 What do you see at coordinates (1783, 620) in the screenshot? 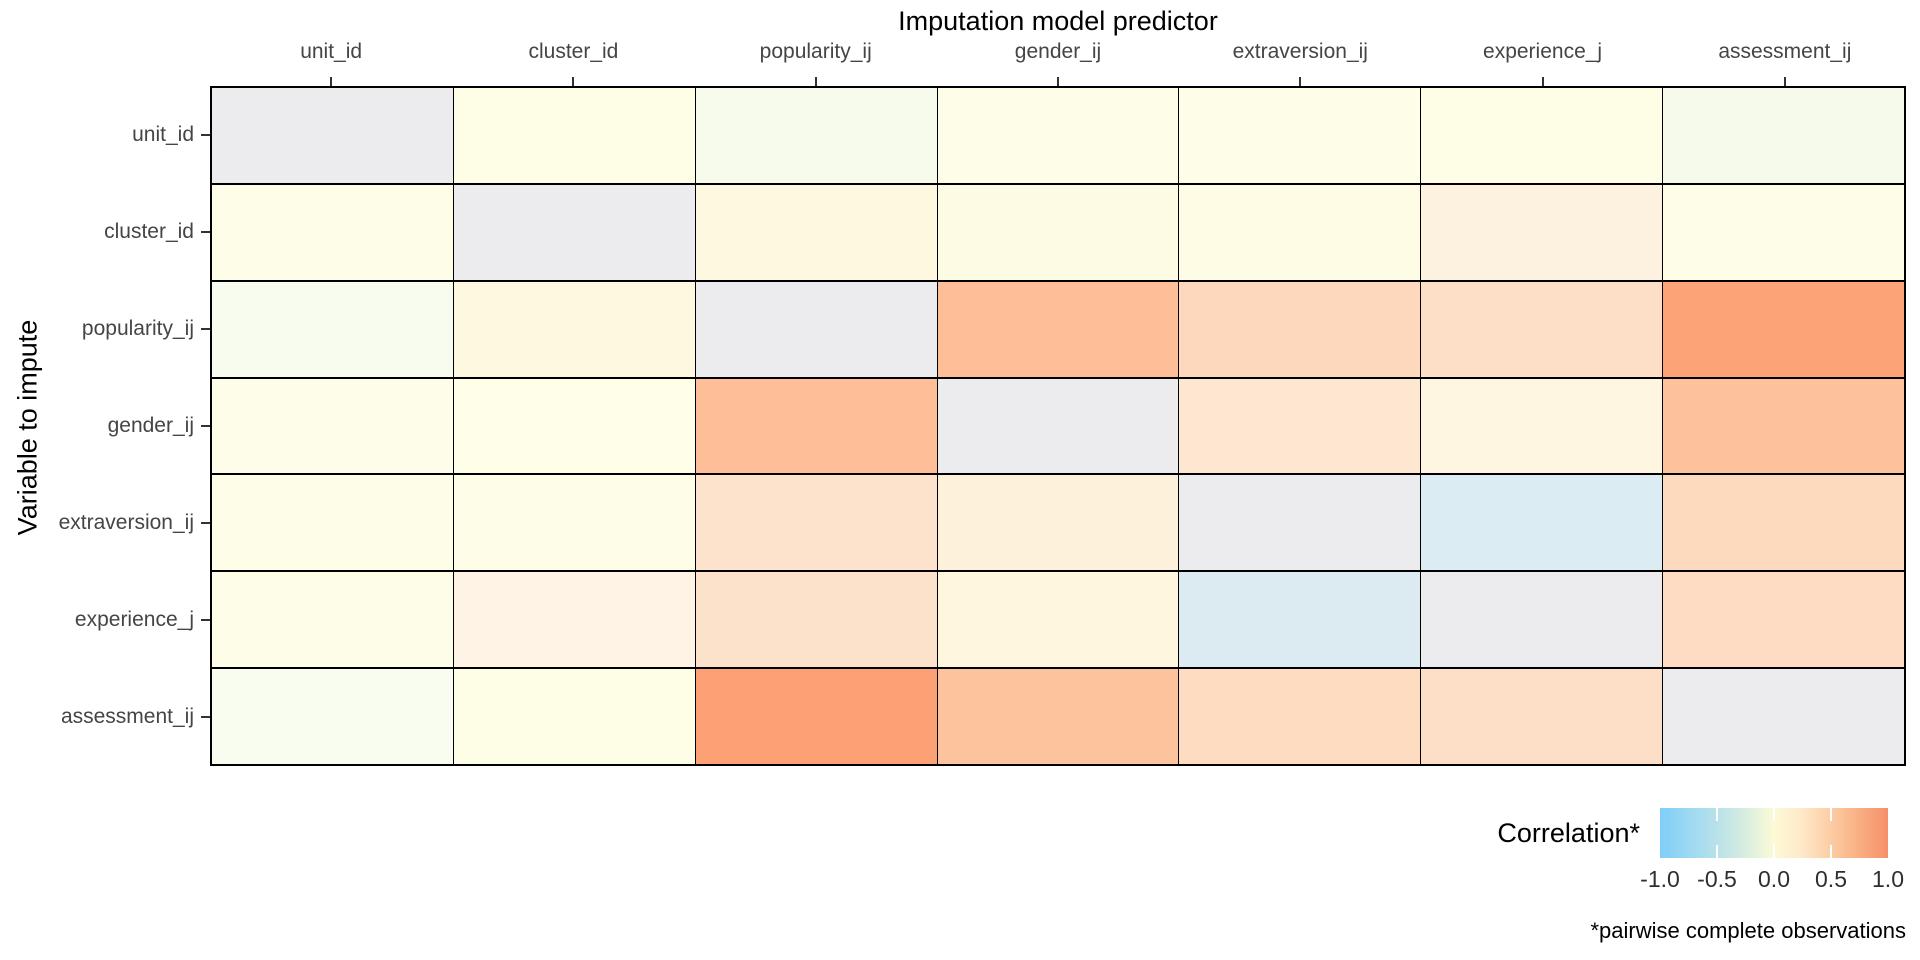
I see `heatmap-cell-experience_j-x-assessment_ij` at bounding box center [1783, 620].